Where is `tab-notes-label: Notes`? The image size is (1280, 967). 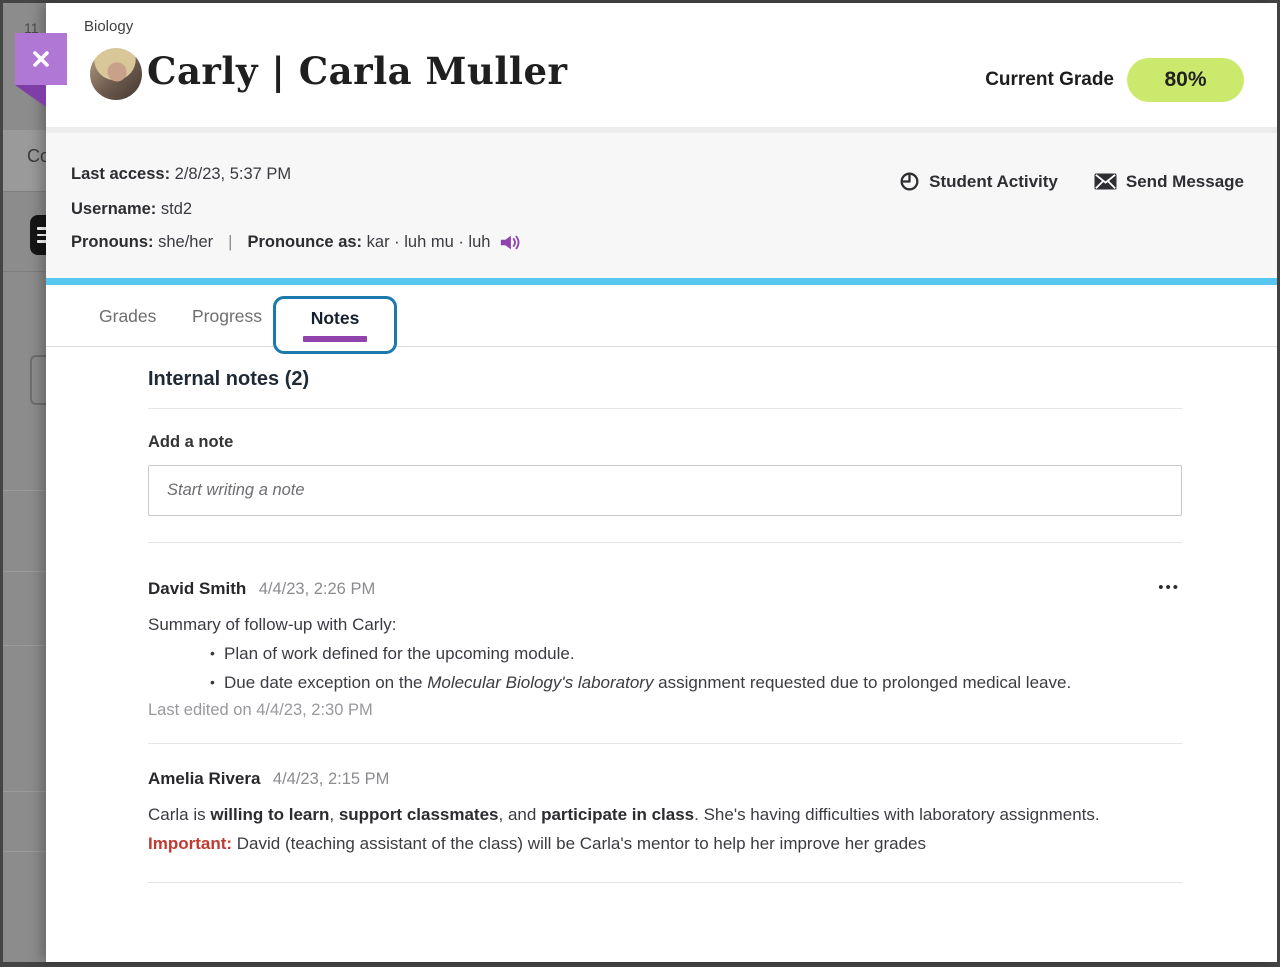
tab-notes-label: Notes is located at coordinates (335, 318).